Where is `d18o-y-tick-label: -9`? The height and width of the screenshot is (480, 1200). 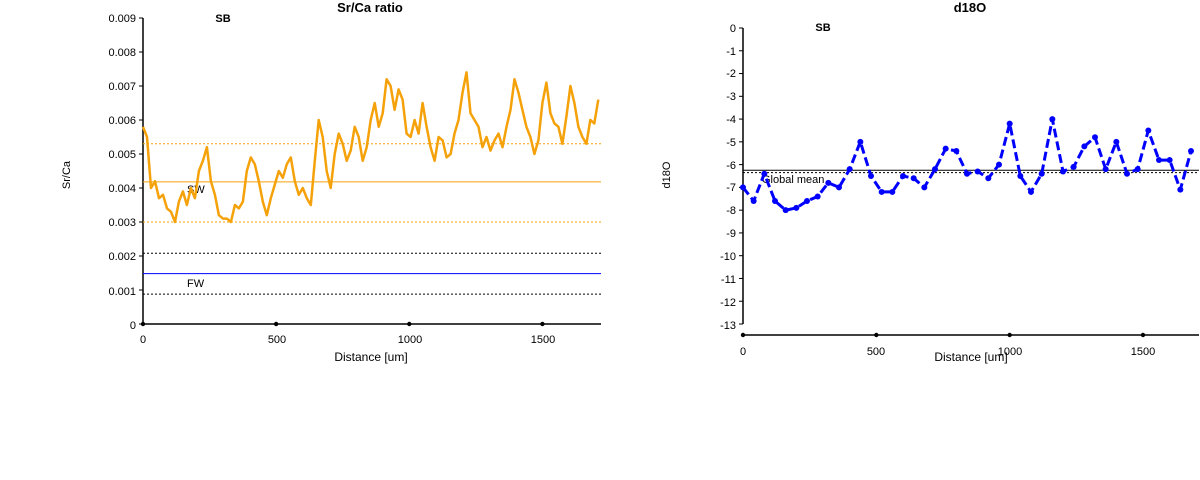 d18o-y-tick-label: -9 is located at coordinates (731, 234).